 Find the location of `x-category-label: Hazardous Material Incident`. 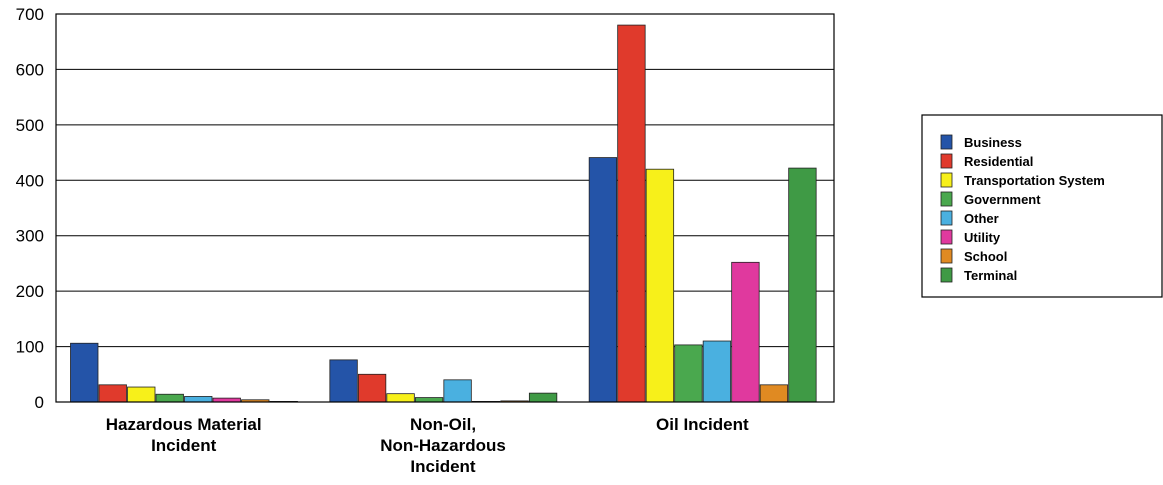

x-category-label: Hazardous Material Incident is located at coordinates (184, 435).